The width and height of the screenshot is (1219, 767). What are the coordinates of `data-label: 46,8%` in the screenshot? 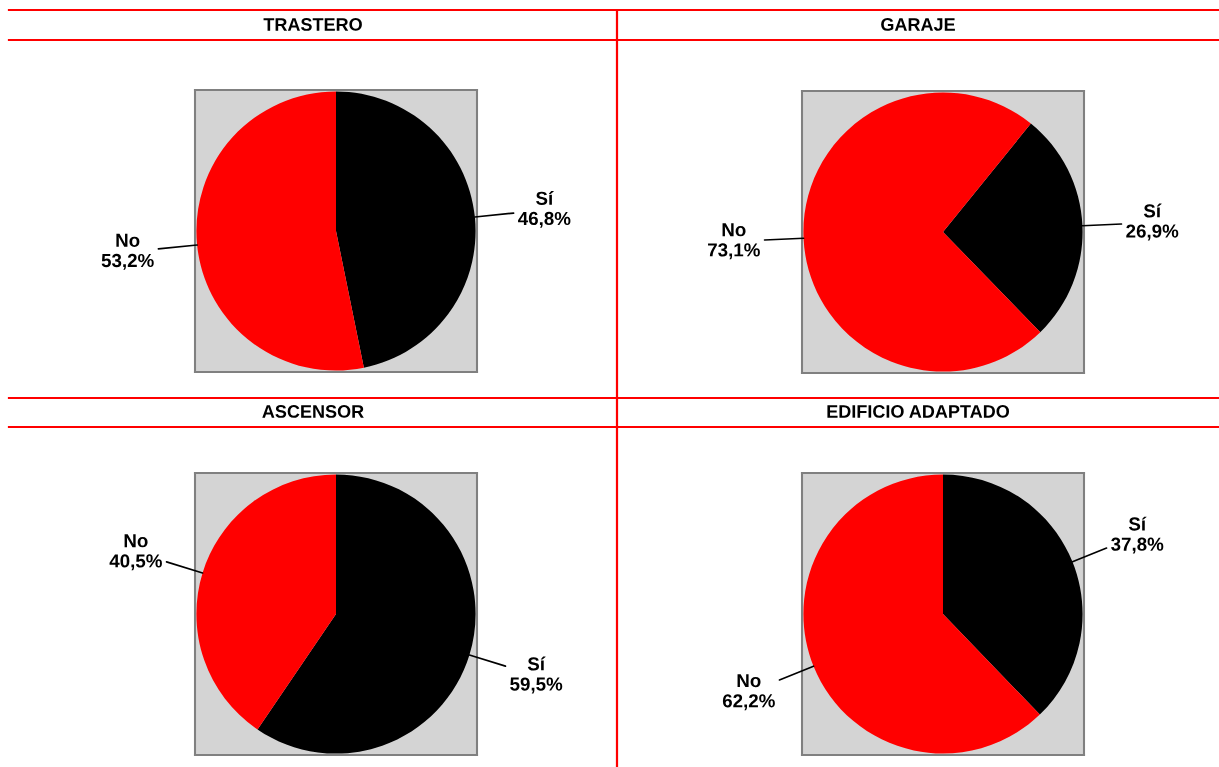 It's located at (544, 219).